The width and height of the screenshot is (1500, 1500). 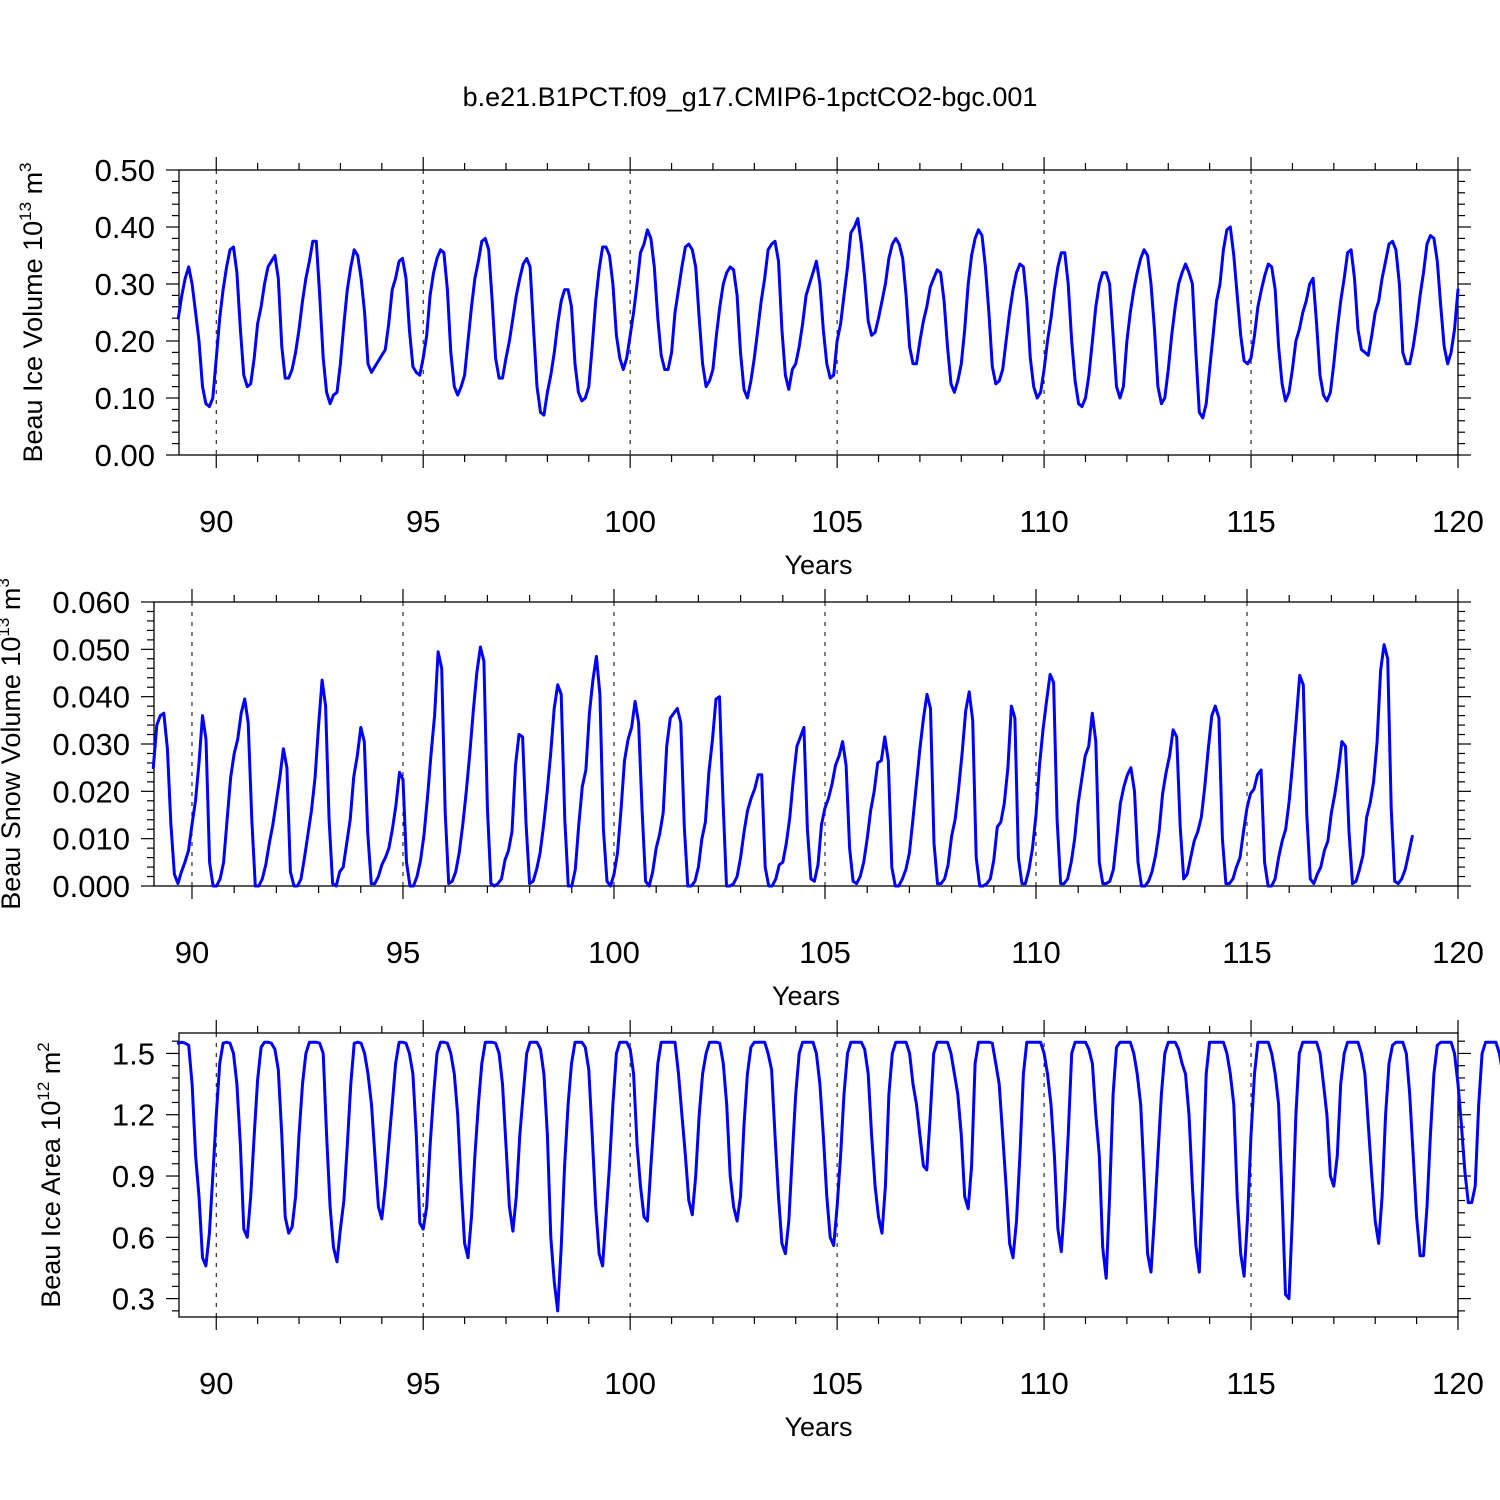 I want to click on ice-volume-xtick-label: 120, so click(x=1458, y=521).